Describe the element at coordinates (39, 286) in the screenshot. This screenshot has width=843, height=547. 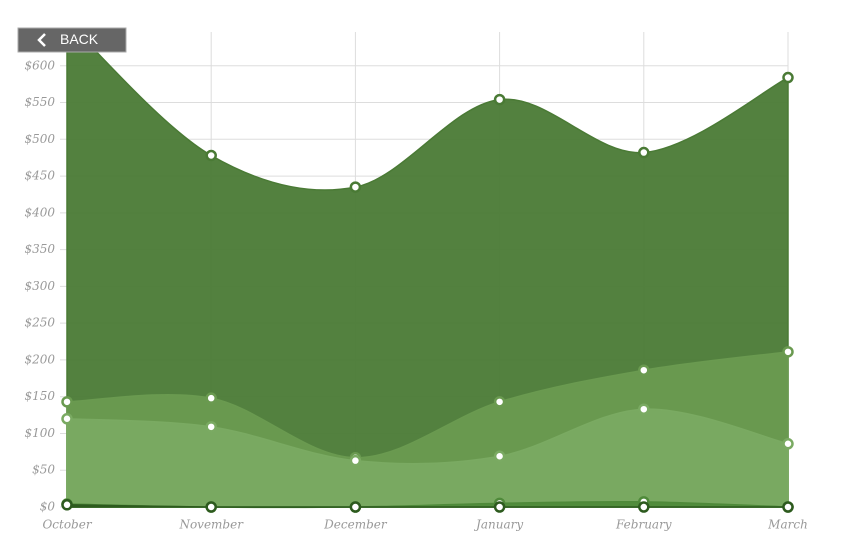
I see `y-tick-label: $300` at that location.